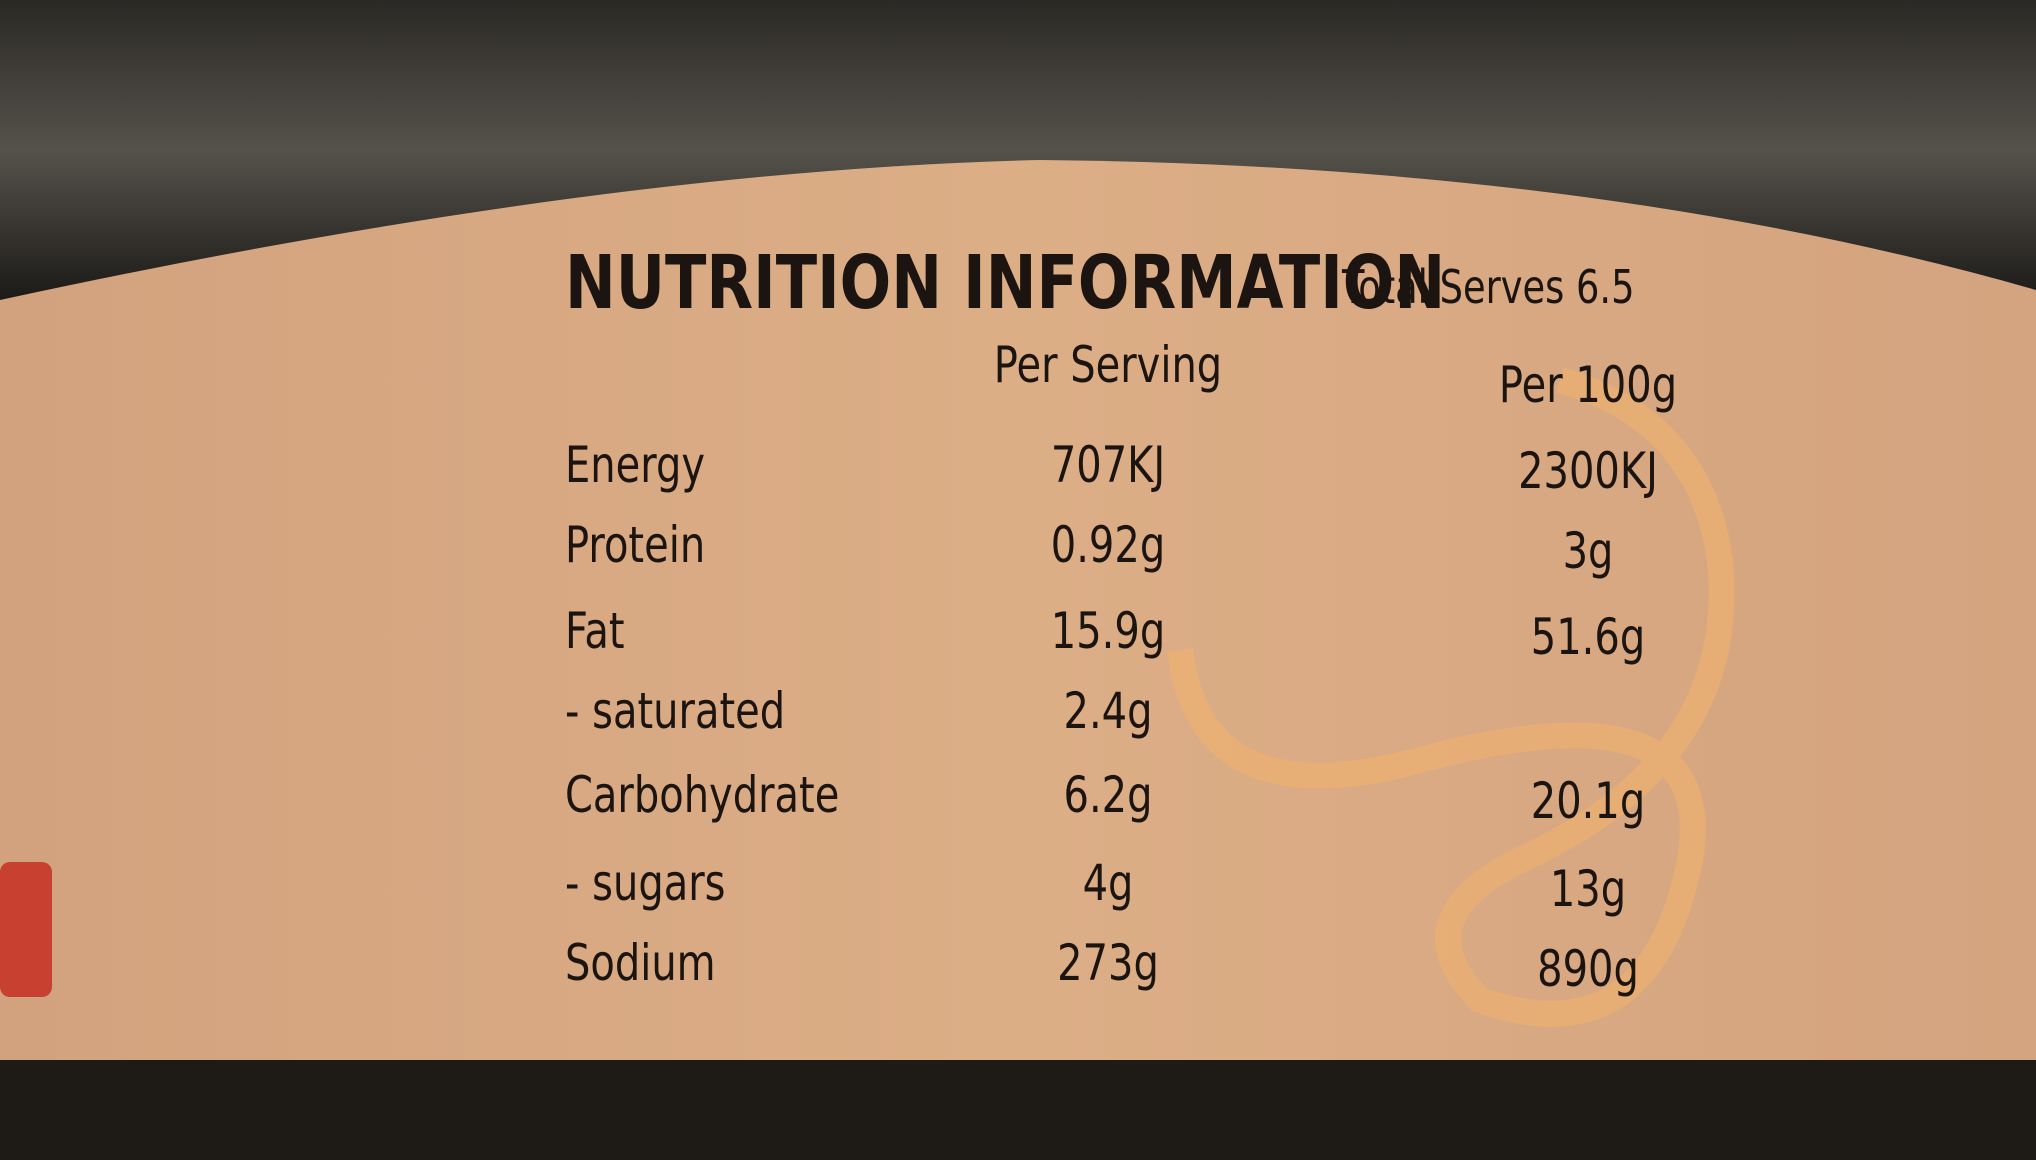 The height and width of the screenshot is (1160, 2036). What do you see at coordinates (1588, 889) in the screenshot?
I see `cell-value: 13g` at bounding box center [1588, 889].